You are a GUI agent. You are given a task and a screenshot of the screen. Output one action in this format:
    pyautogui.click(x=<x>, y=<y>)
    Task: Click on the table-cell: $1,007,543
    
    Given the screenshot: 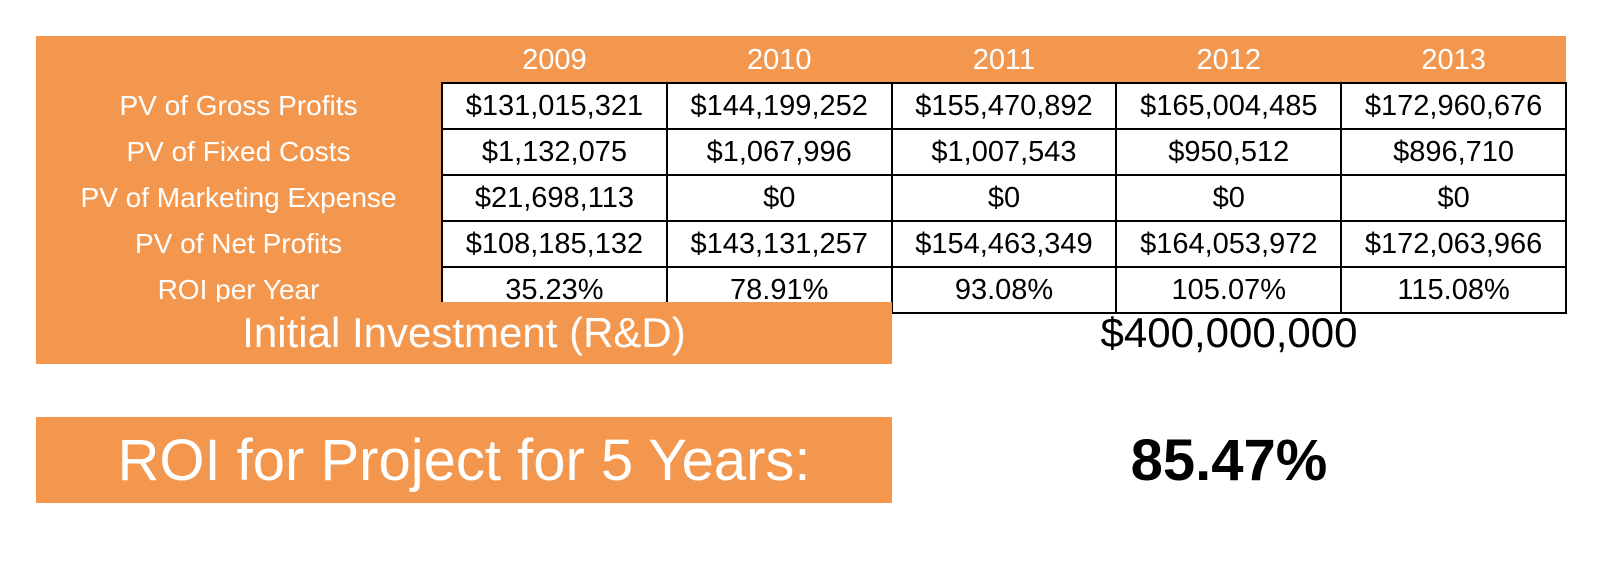 What is the action you would take?
    pyautogui.click(x=1004, y=152)
    